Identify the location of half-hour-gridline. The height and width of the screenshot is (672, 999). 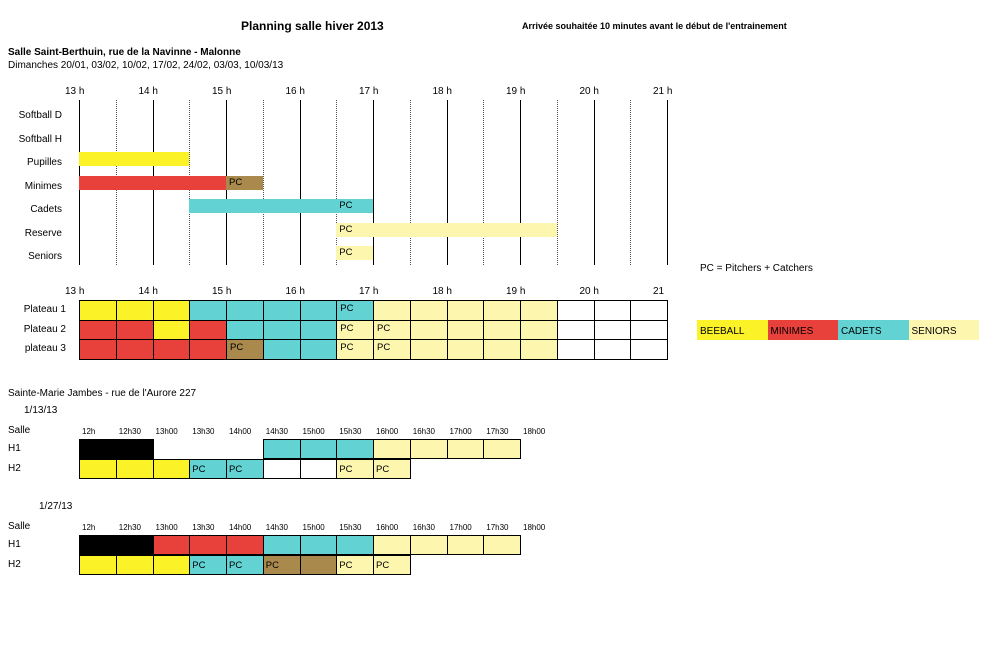
(484, 182).